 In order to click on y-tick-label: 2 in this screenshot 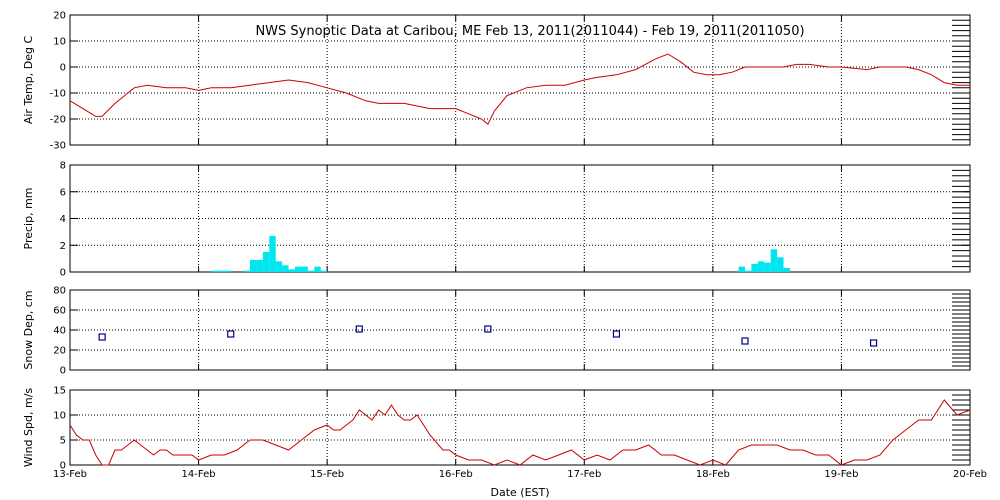, I will do `click(63, 246)`.